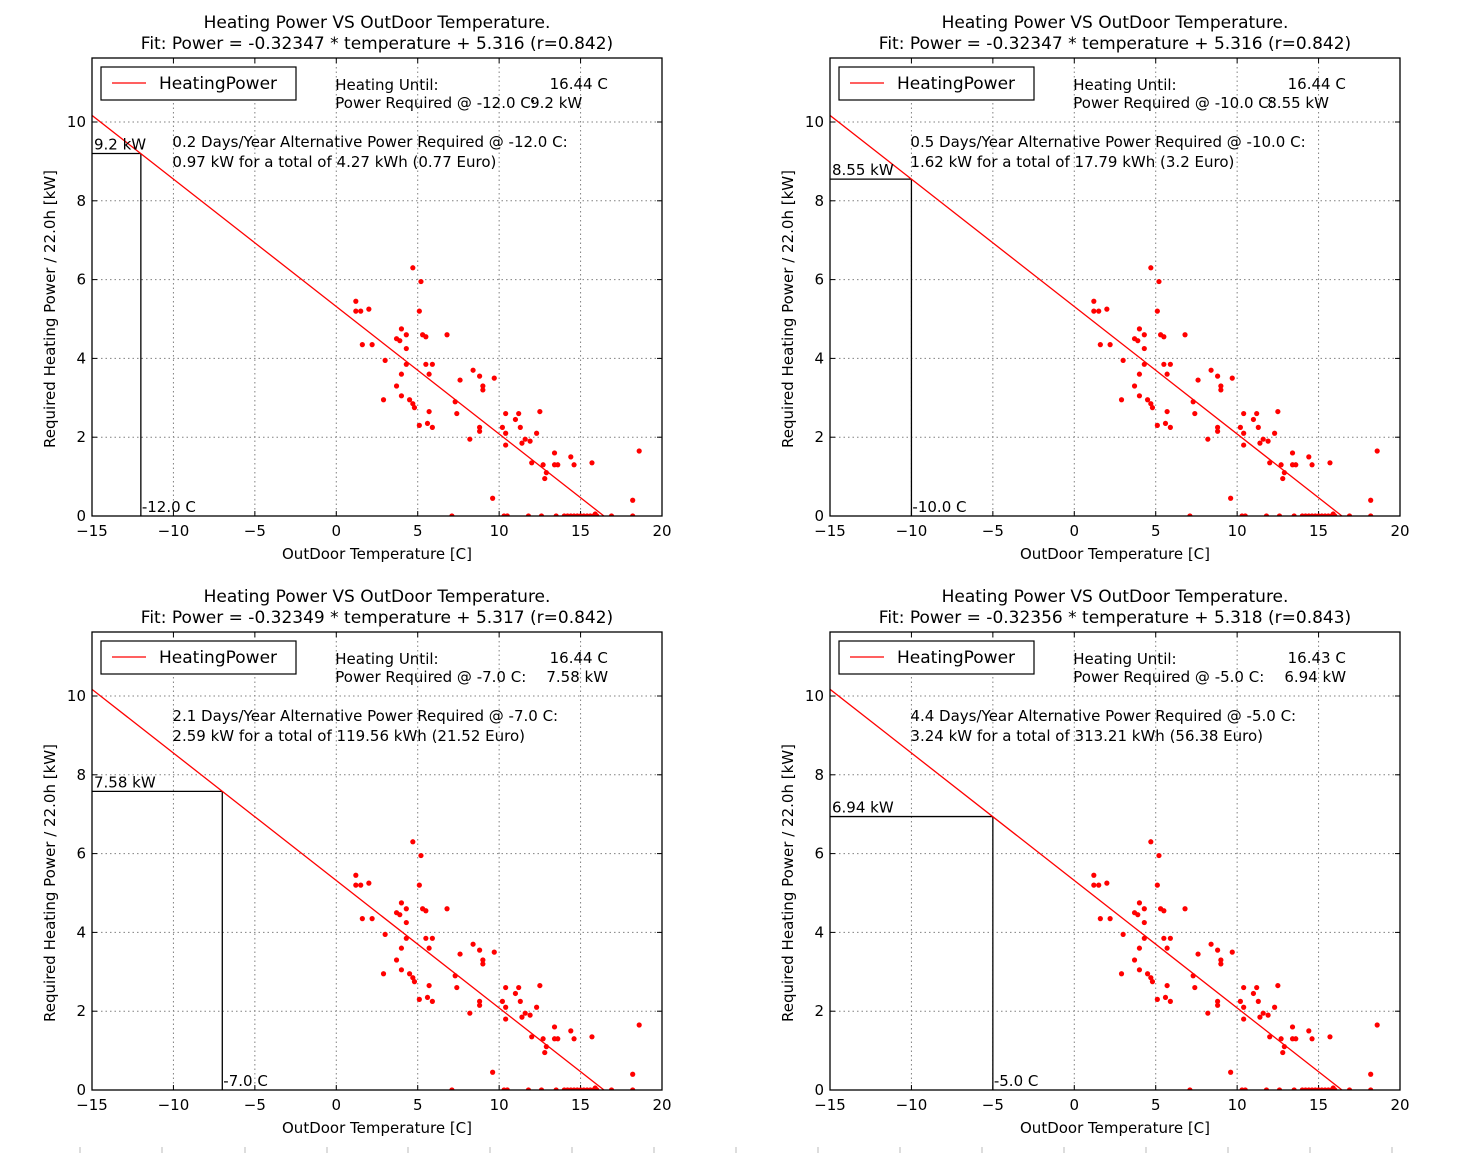  Describe the element at coordinates (499, 531) in the screenshot. I see `x-tick-label: 10` at that location.